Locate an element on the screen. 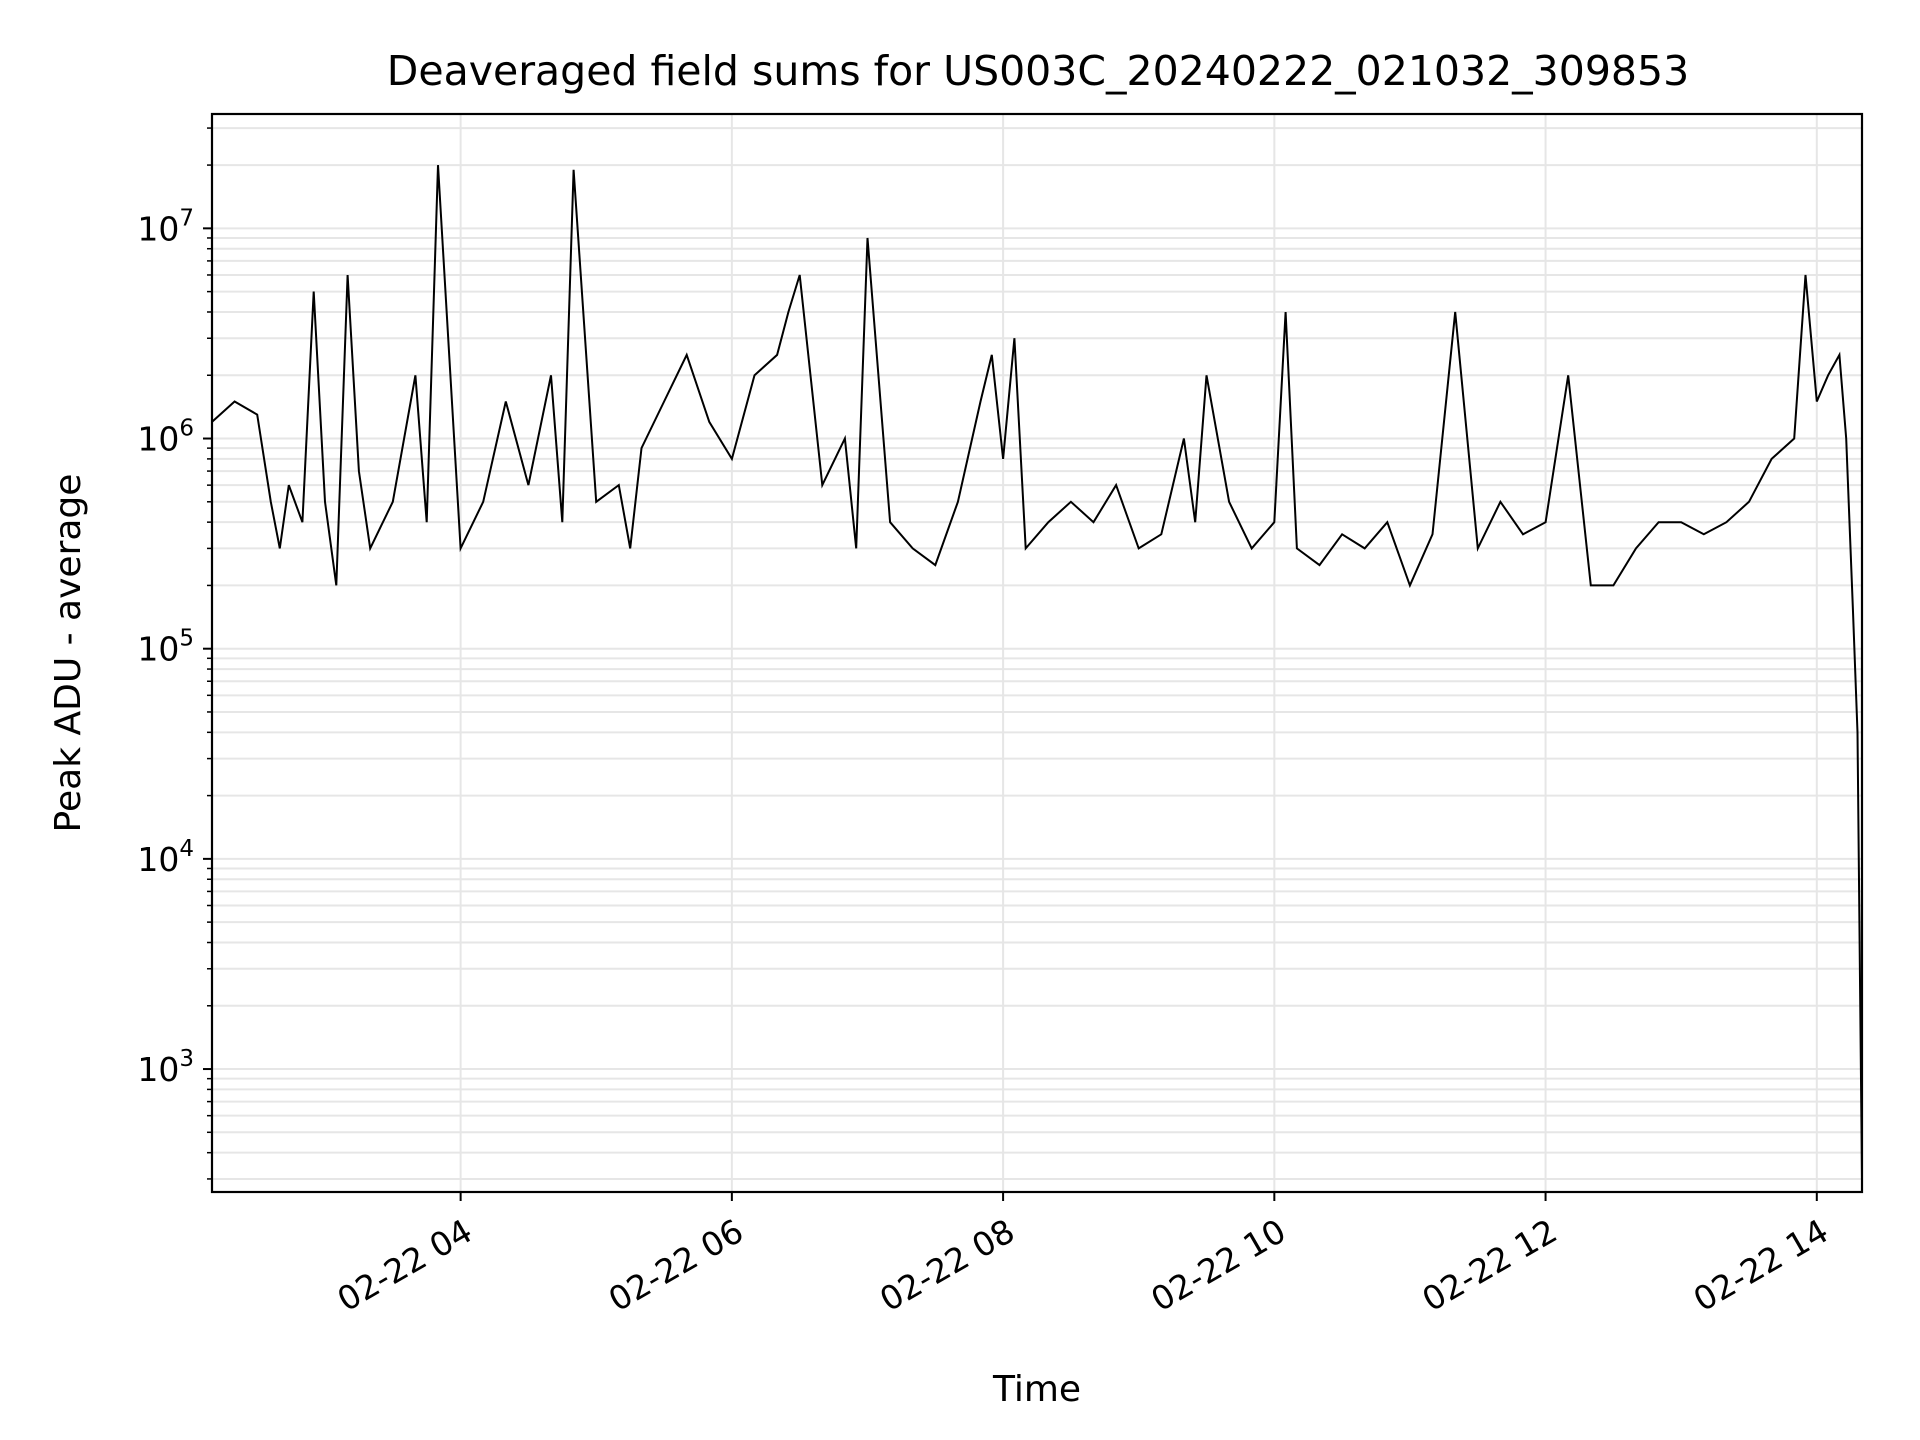  y-tick-label: 10⁴ is located at coordinates (165, 857).